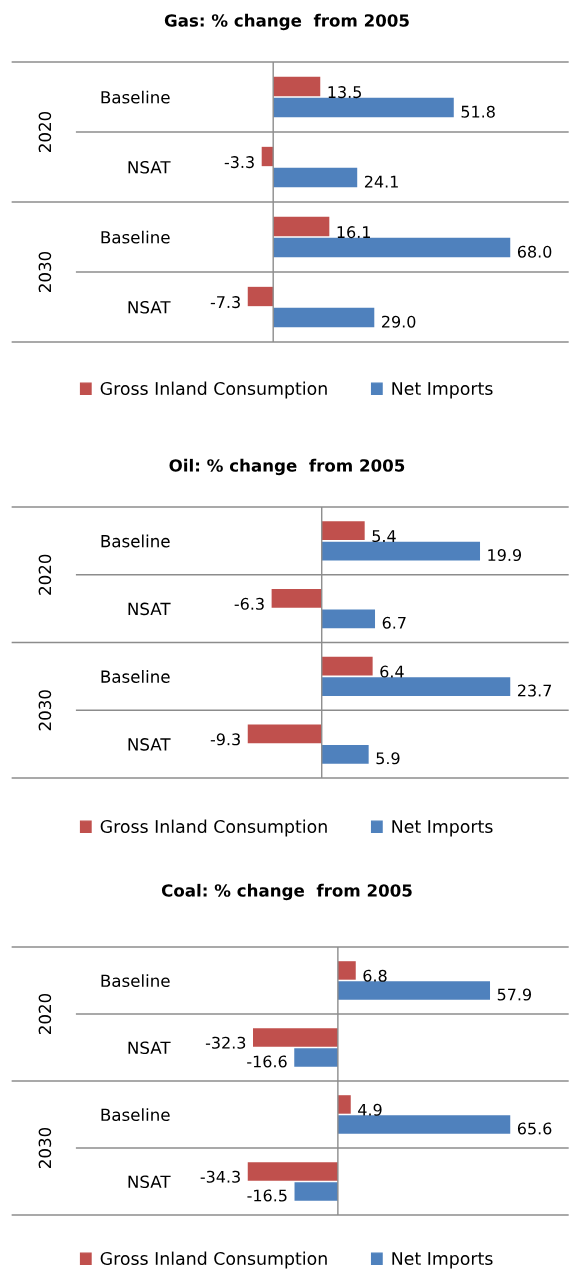 This screenshot has height=1272, width=574. Describe the element at coordinates (392, 671) in the screenshot. I see `data-label: 6.4` at that location.